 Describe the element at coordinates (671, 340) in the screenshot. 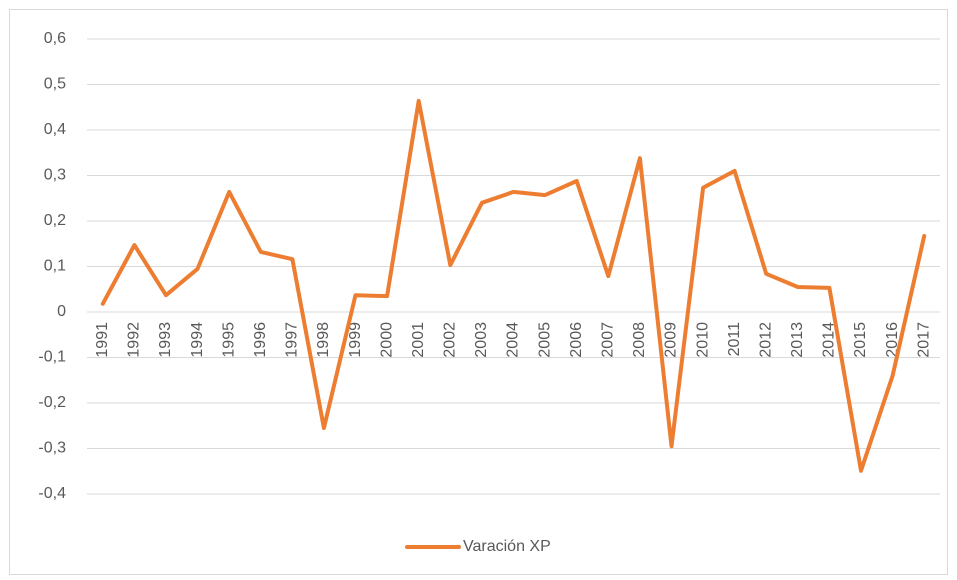

I see `x-tick-label: 2009` at that location.